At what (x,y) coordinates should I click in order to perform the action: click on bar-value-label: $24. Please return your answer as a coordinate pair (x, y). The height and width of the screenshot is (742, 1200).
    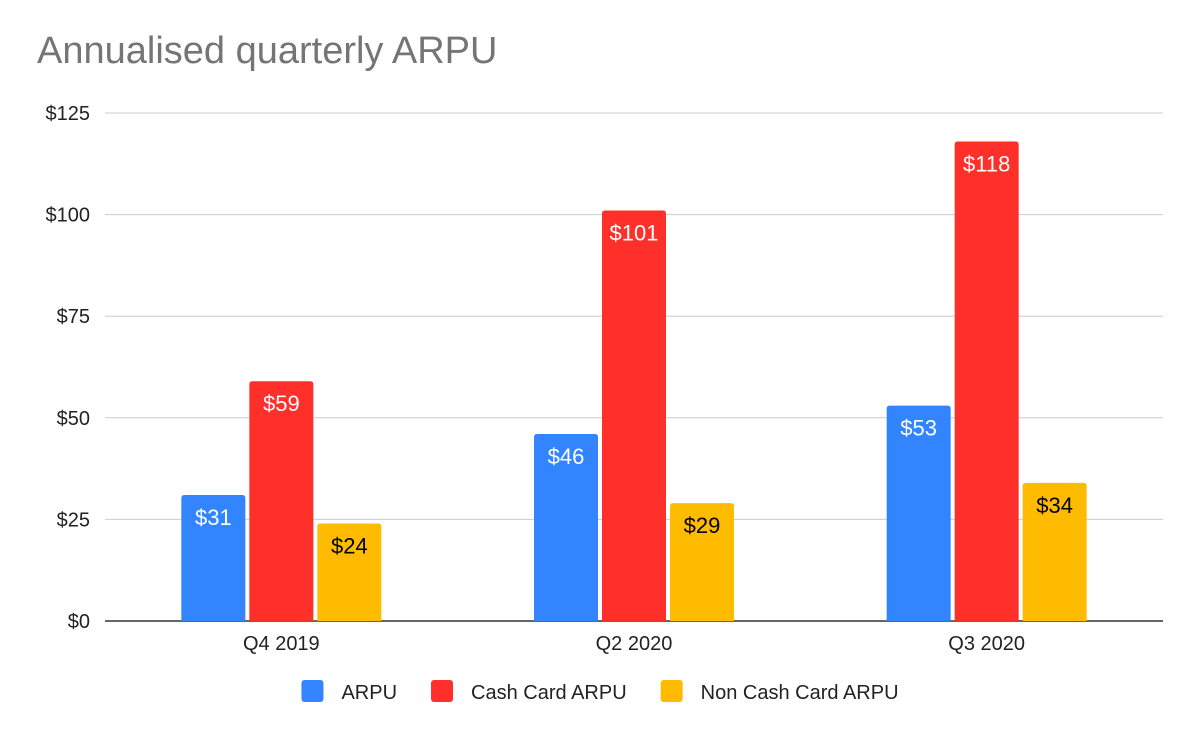
    Looking at the image, I should click on (349, 545).